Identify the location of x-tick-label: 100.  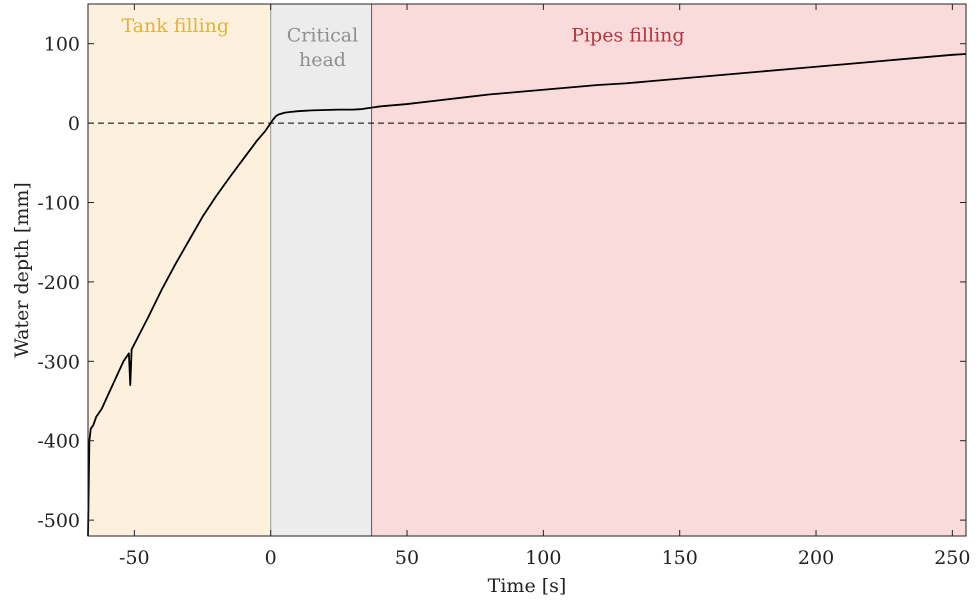
(543, 558).